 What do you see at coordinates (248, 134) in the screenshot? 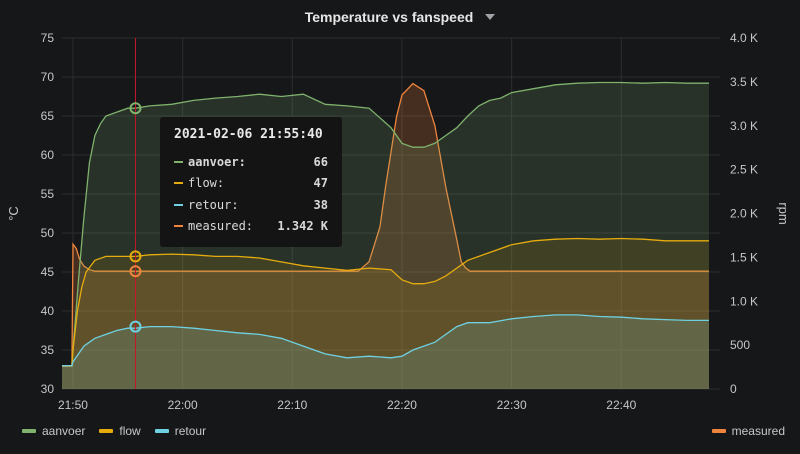
I see `tooltip-time: 2021-02-06 21:55:40` at bounding box center [248, 134].